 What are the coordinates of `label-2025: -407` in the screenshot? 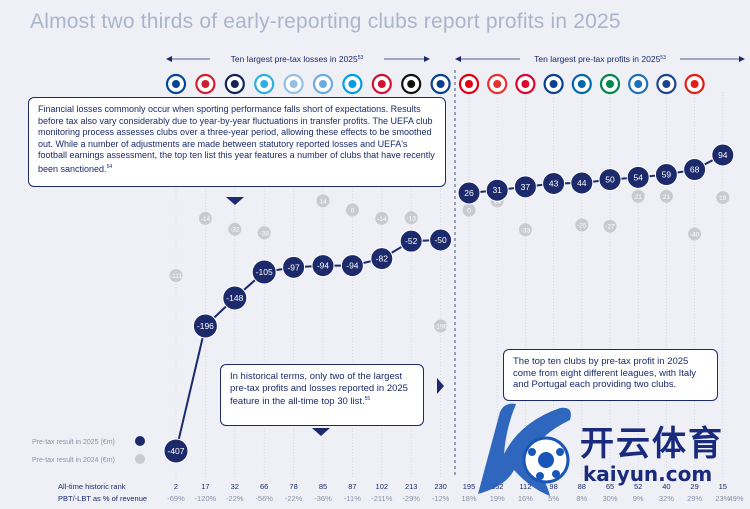 It's located at (175, 451).